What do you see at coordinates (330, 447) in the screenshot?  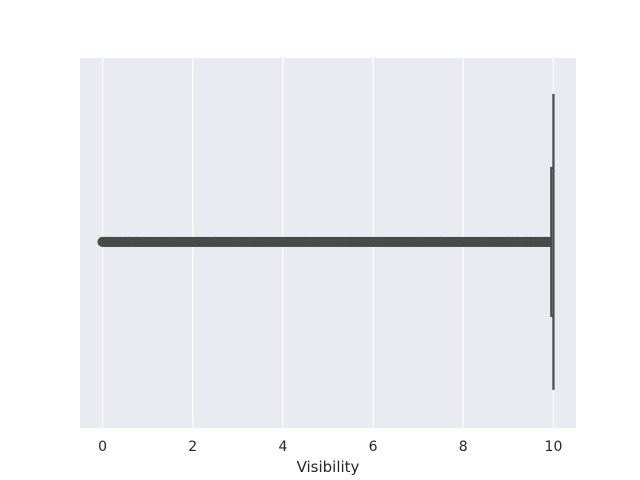 I see `x-axis-ticks: 0 2 4 6 8 10` at bounding box center [330, 447].